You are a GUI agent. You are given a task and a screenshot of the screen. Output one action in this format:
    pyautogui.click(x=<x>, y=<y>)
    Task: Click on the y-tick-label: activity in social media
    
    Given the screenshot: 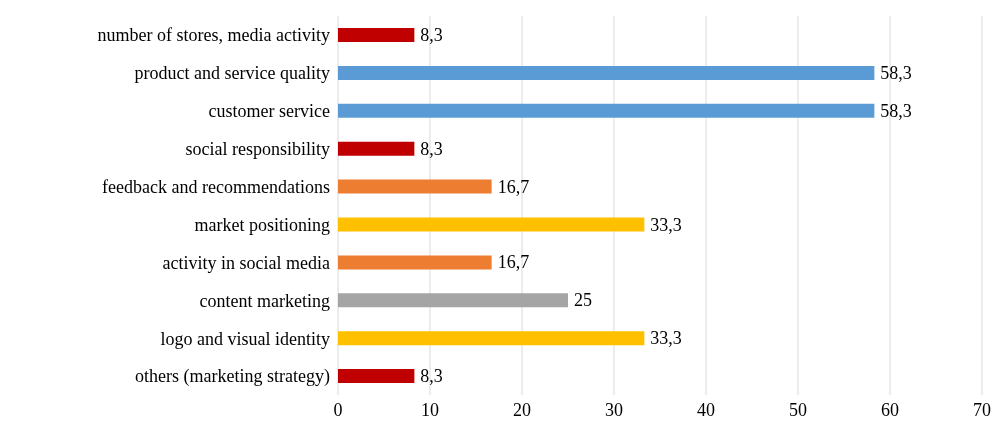 What is the action you would take?
    pyautogui.click(x=246, y=262)
    